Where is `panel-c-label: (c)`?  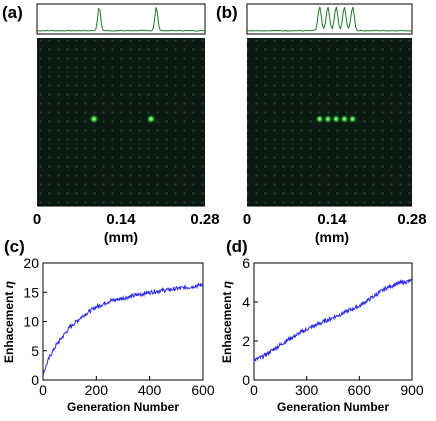
panel-c-label: (c) is located at coordinates (14, 246).